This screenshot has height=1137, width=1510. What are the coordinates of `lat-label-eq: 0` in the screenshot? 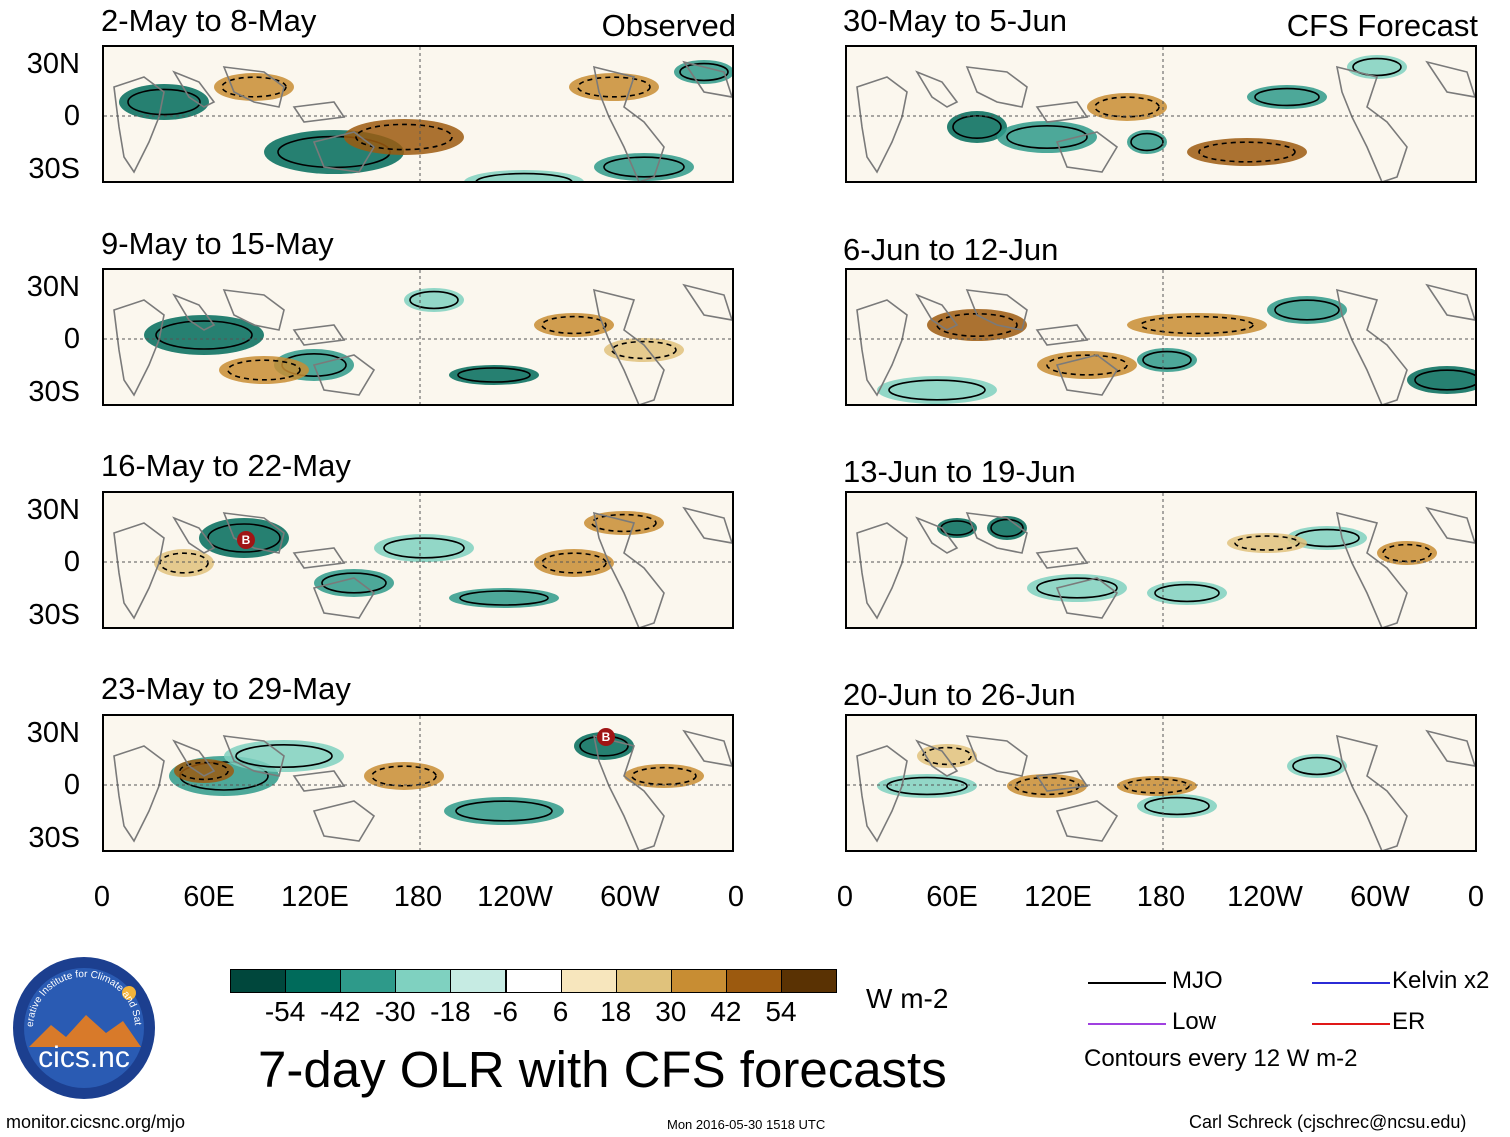 It's located at (71, 785).